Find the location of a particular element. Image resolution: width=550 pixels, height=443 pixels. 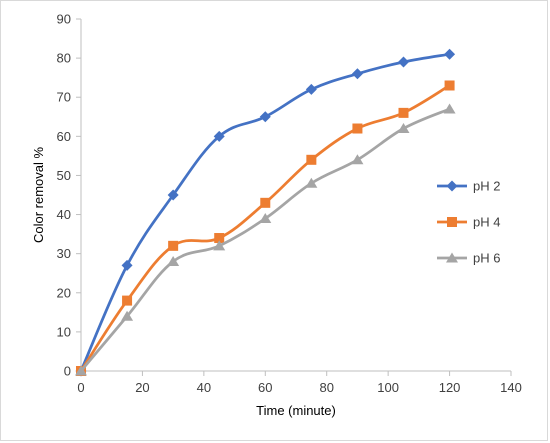

x-axis-title: Time (minute) is located at coordinates (296, 410).